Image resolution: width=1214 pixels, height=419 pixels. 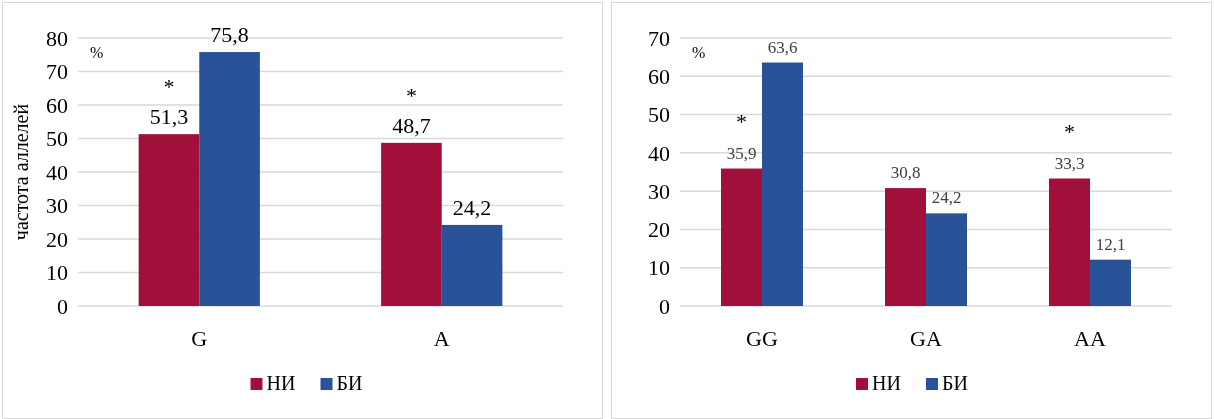 I want to click on x-tick-label: G, so click(x=199, y=338).